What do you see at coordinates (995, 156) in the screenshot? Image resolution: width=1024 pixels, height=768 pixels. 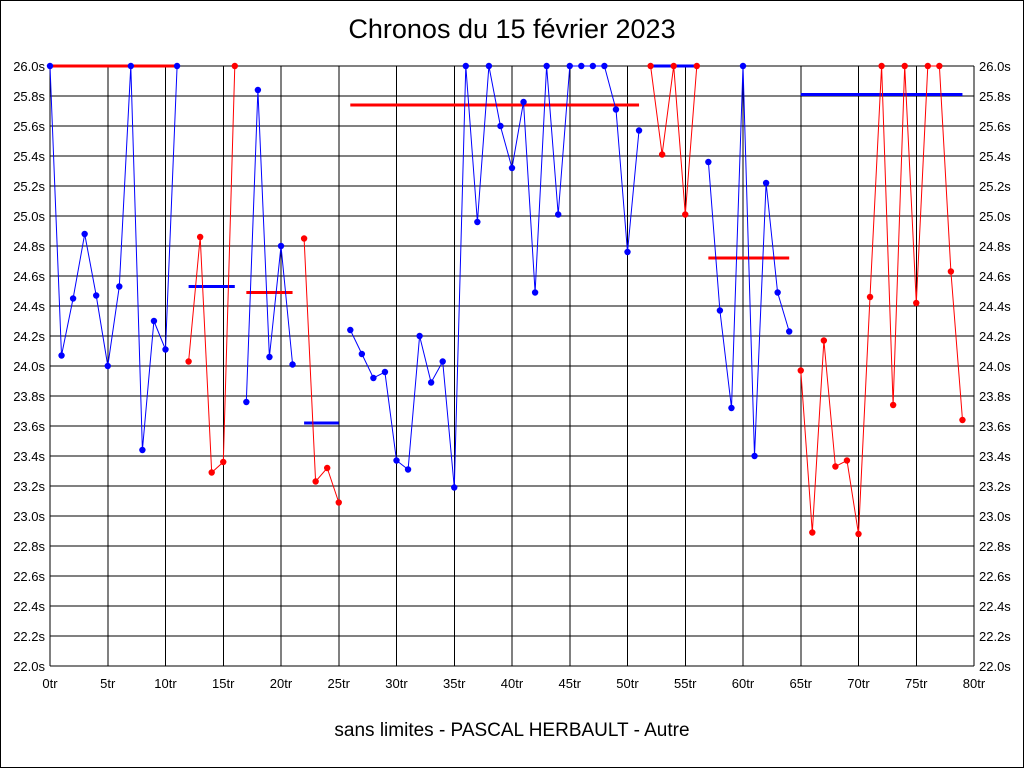 I see `y-tick-label-right: 25.4s` at bounding box center [995, 156].